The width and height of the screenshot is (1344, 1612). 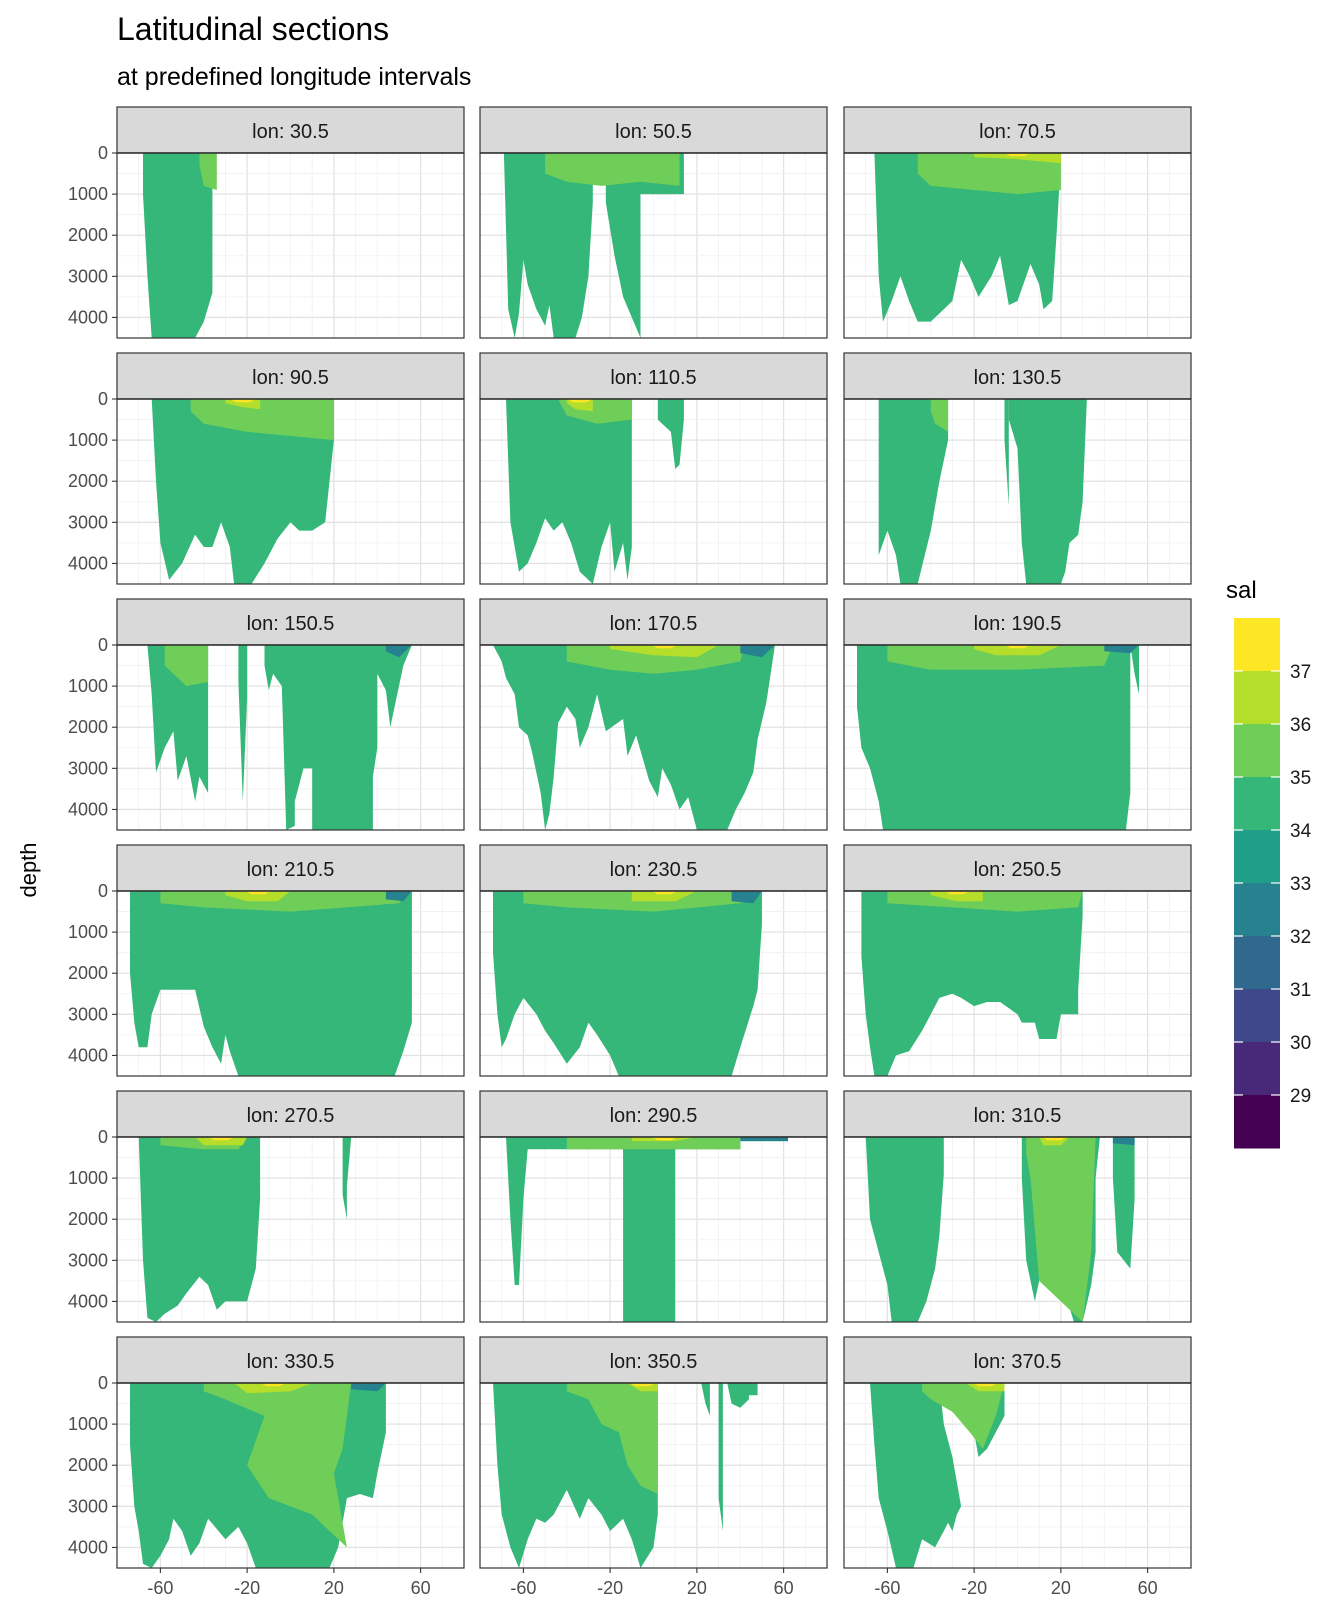 I want to click on facet-panel: lon: 110.5, so click(x=653, y=468).